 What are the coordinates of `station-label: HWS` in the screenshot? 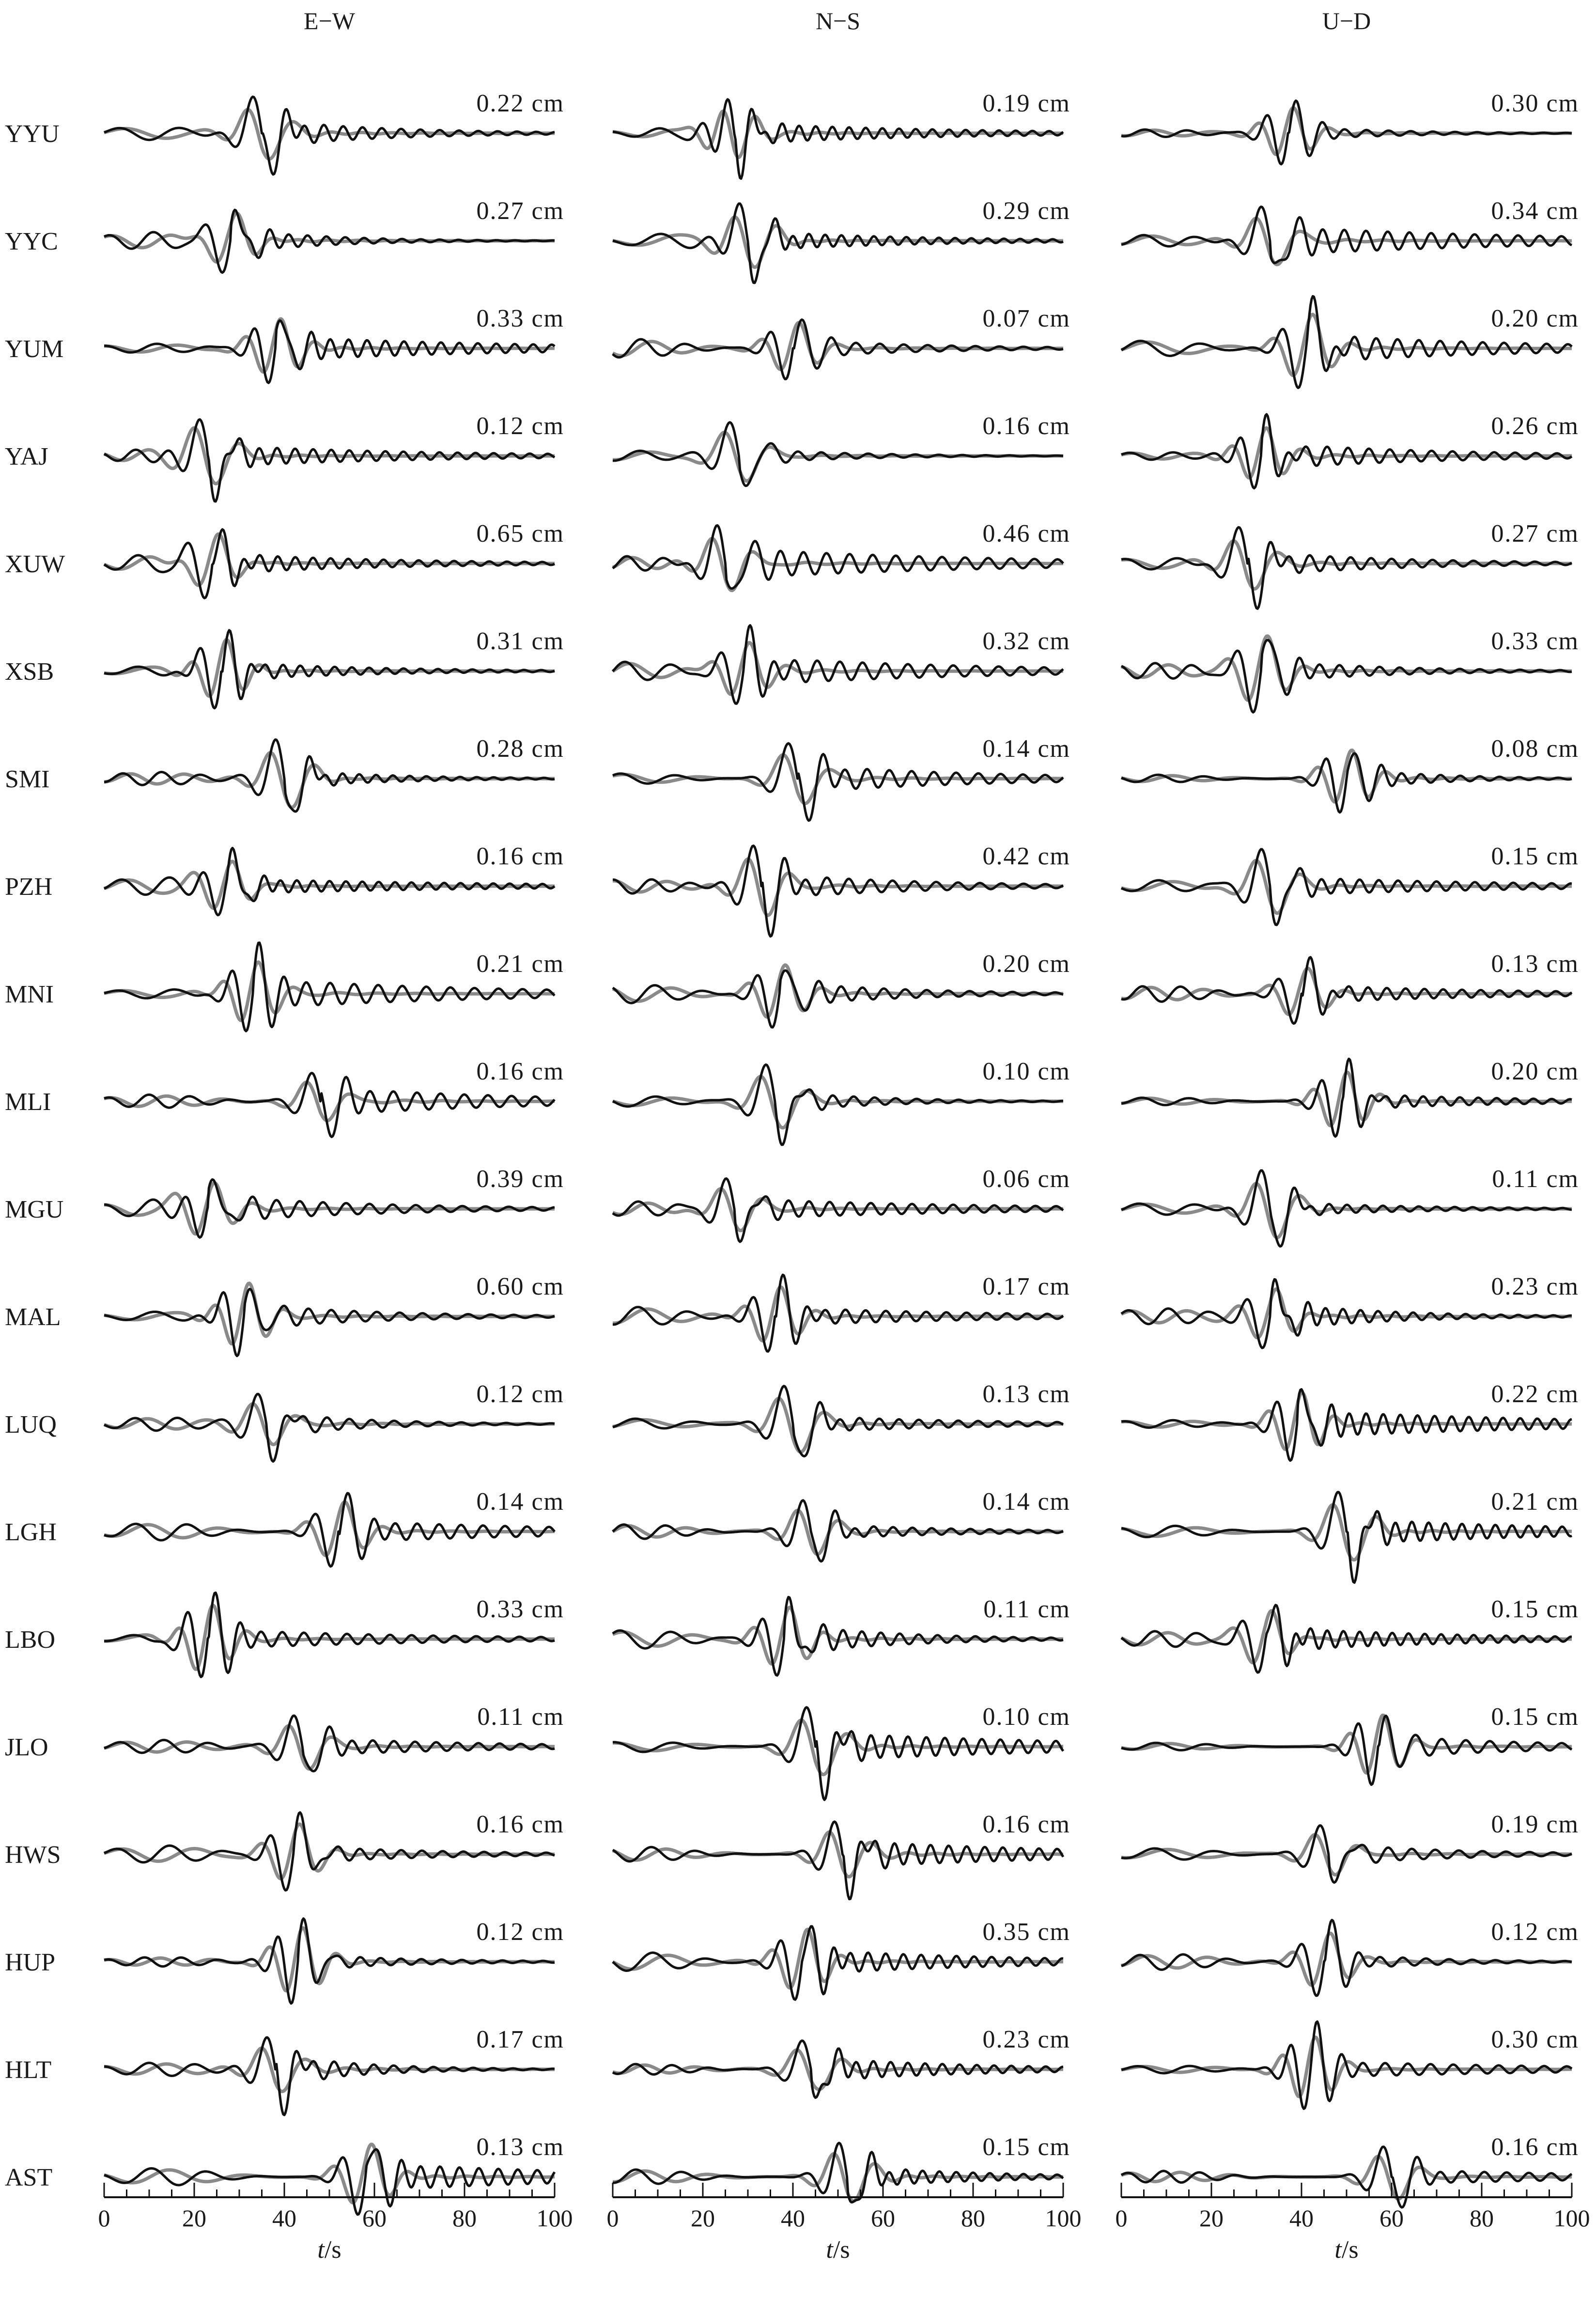 It's located at (33, 1855).